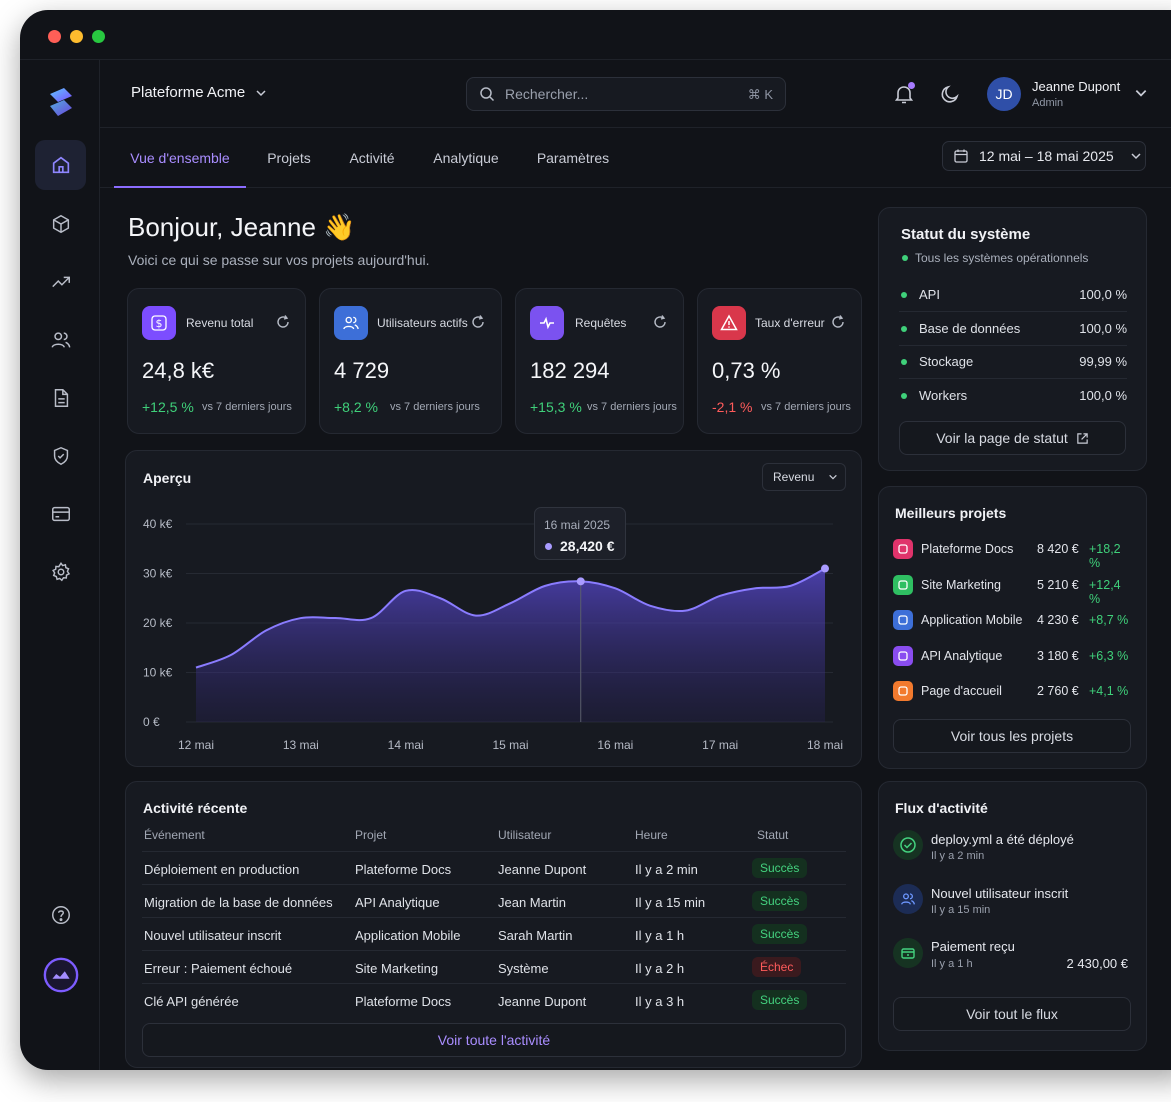 The width and height of the screenshot is (1171, 1102). What do you see at coordinates (580, 581) in the screenshot?
I see `chart-highlight-point` at bounding box center [580, 581].